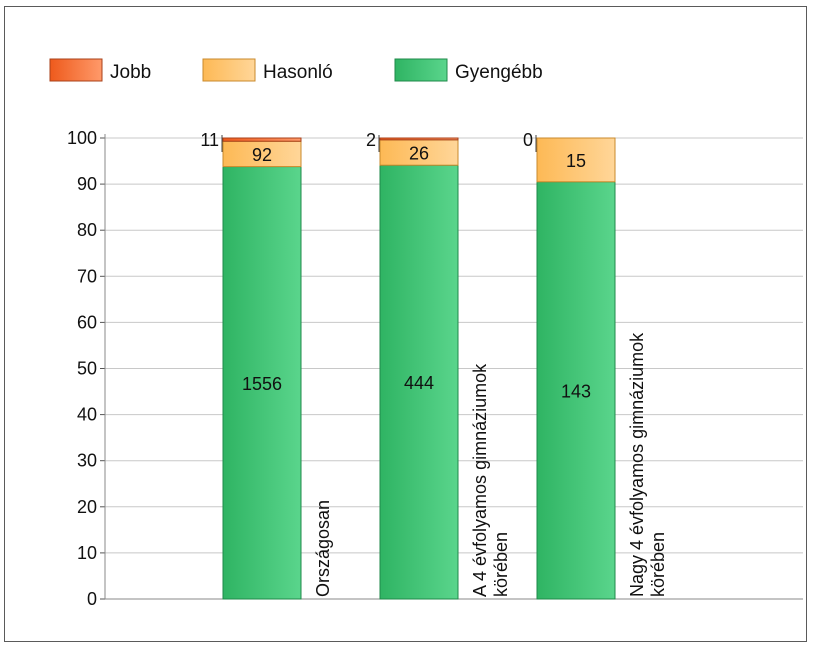  I want to click on value-label-gyengébb: 444, so click(419, 383).